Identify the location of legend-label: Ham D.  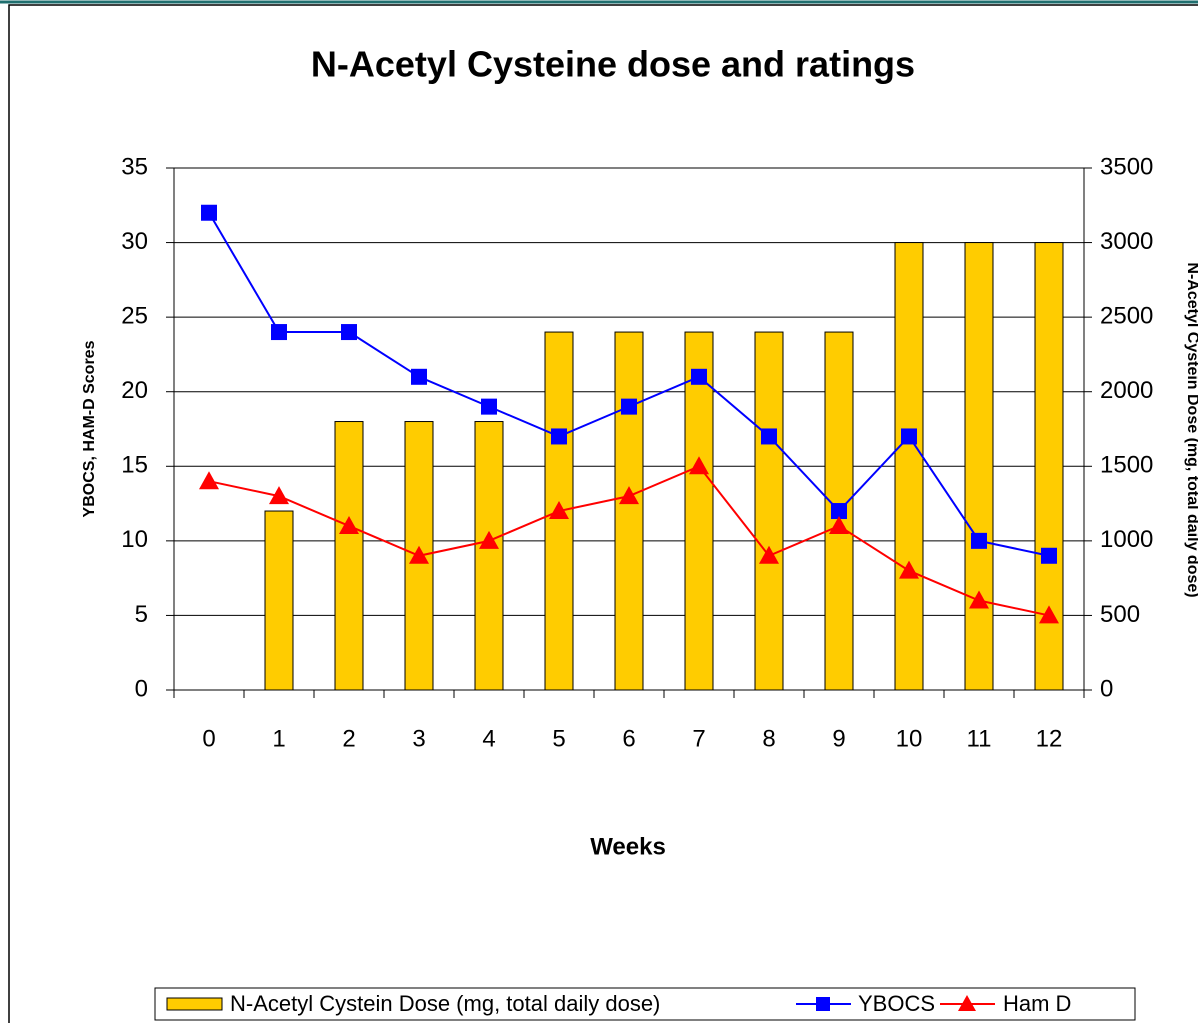
(1037, 1003).